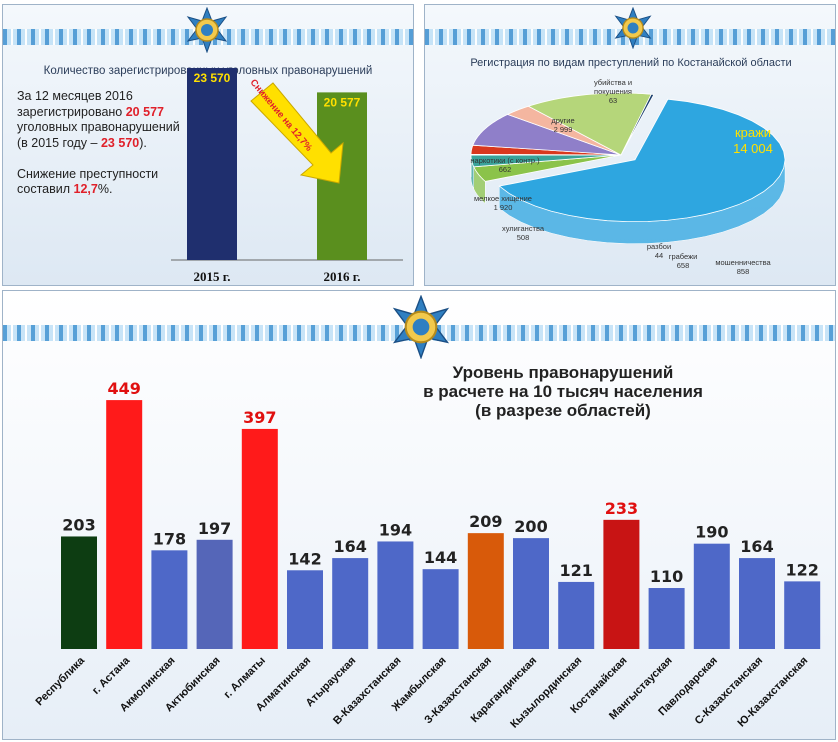  What do you see at coordinates (523, 237) in the screenshot?
I see `slice-value: 508` at bounding box center [523, 237].